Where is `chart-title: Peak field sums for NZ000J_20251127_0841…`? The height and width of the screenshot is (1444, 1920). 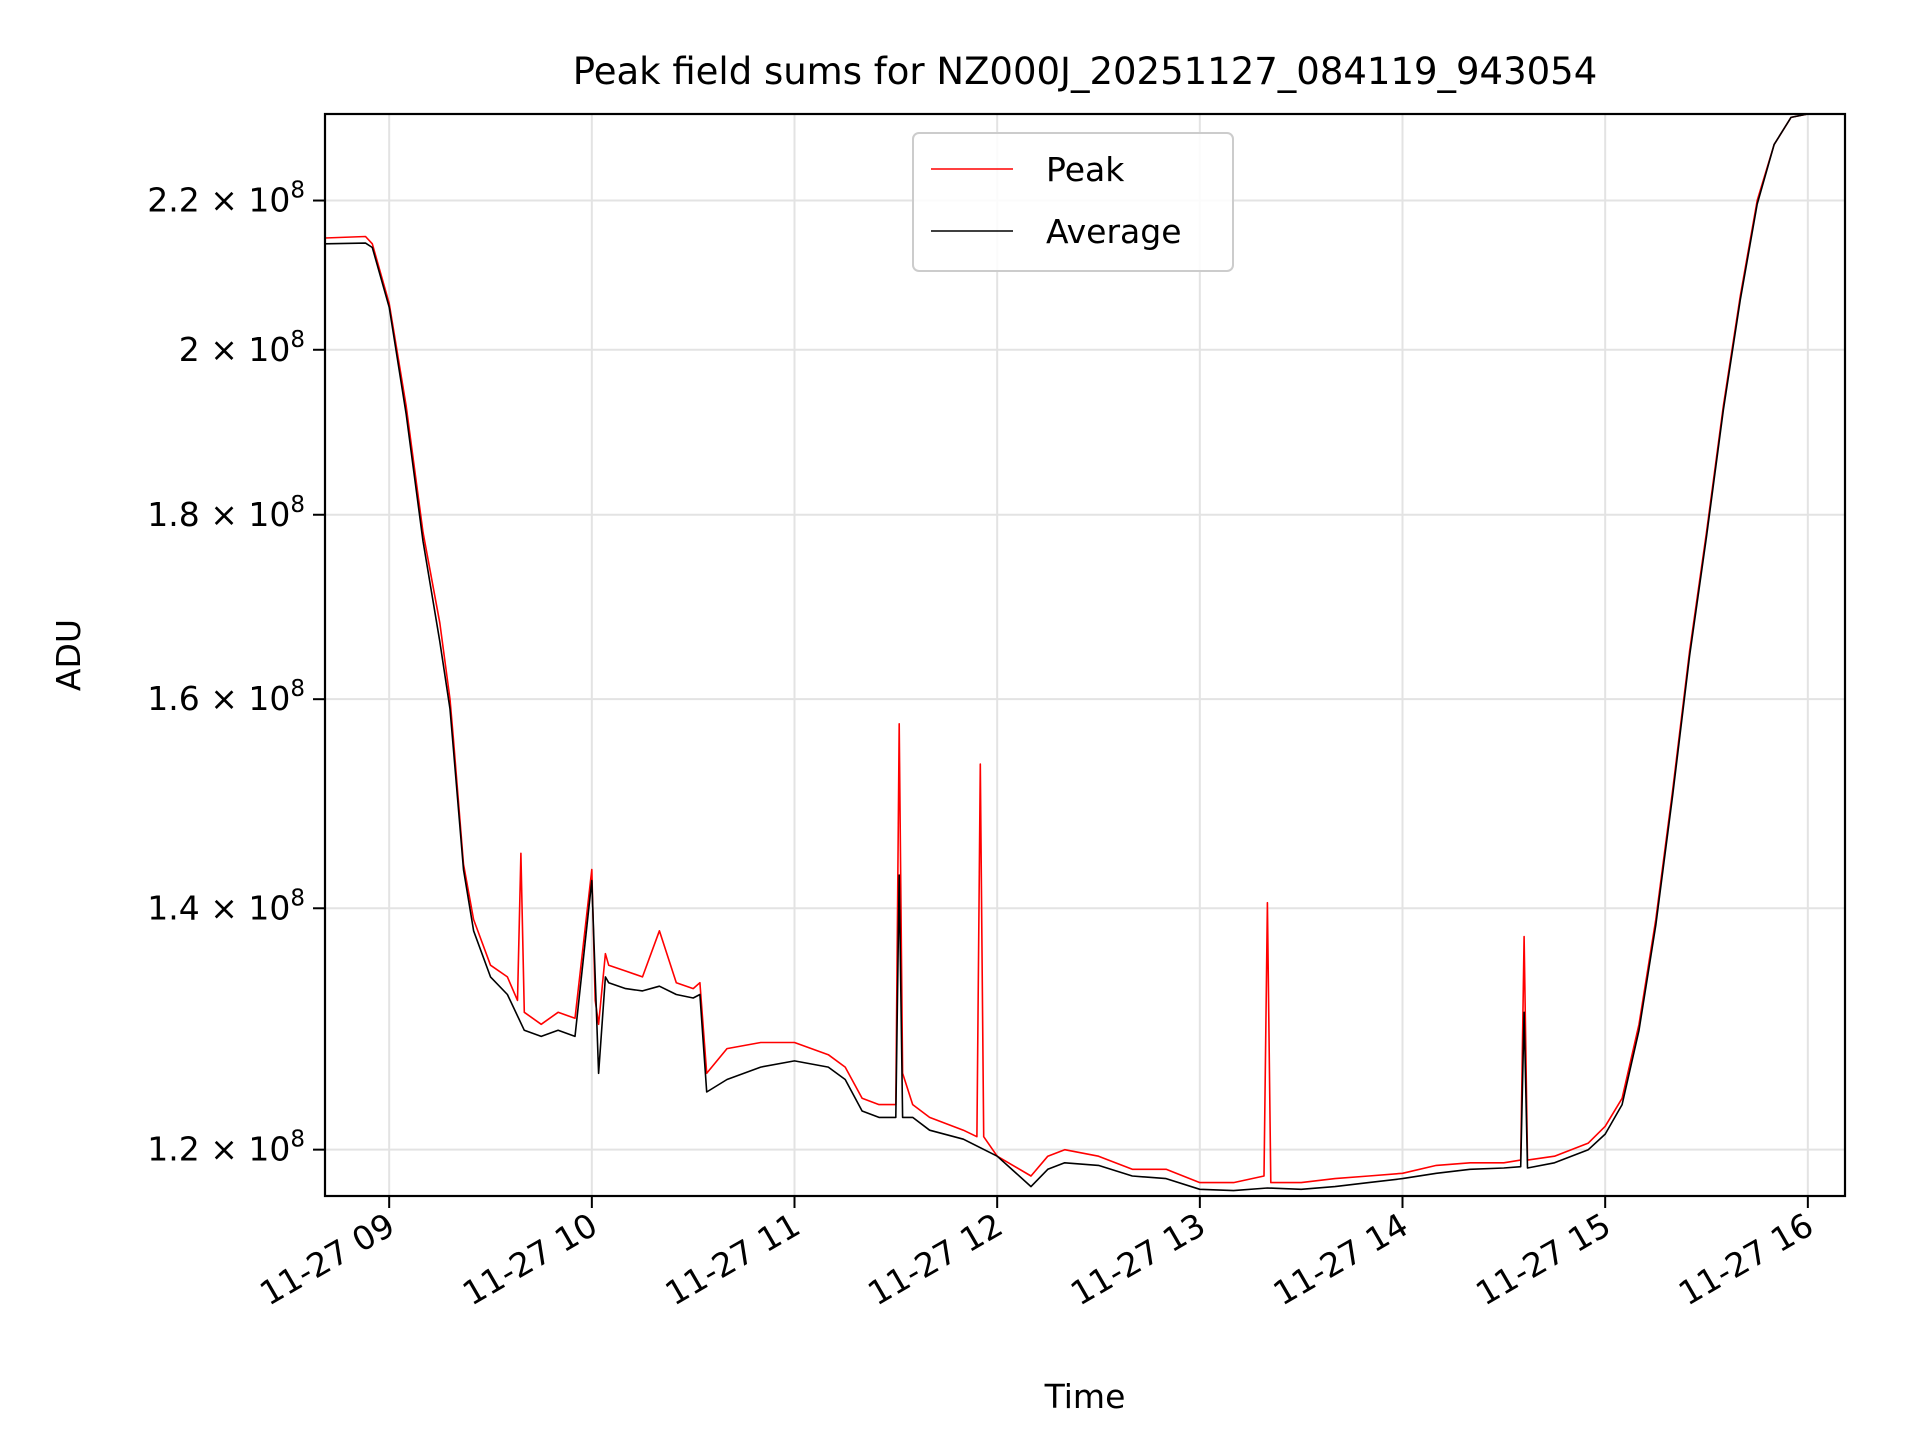
chart-title: Peak field sums for NZ000J_20251127_0841… is located at coordinates (1085, 71).